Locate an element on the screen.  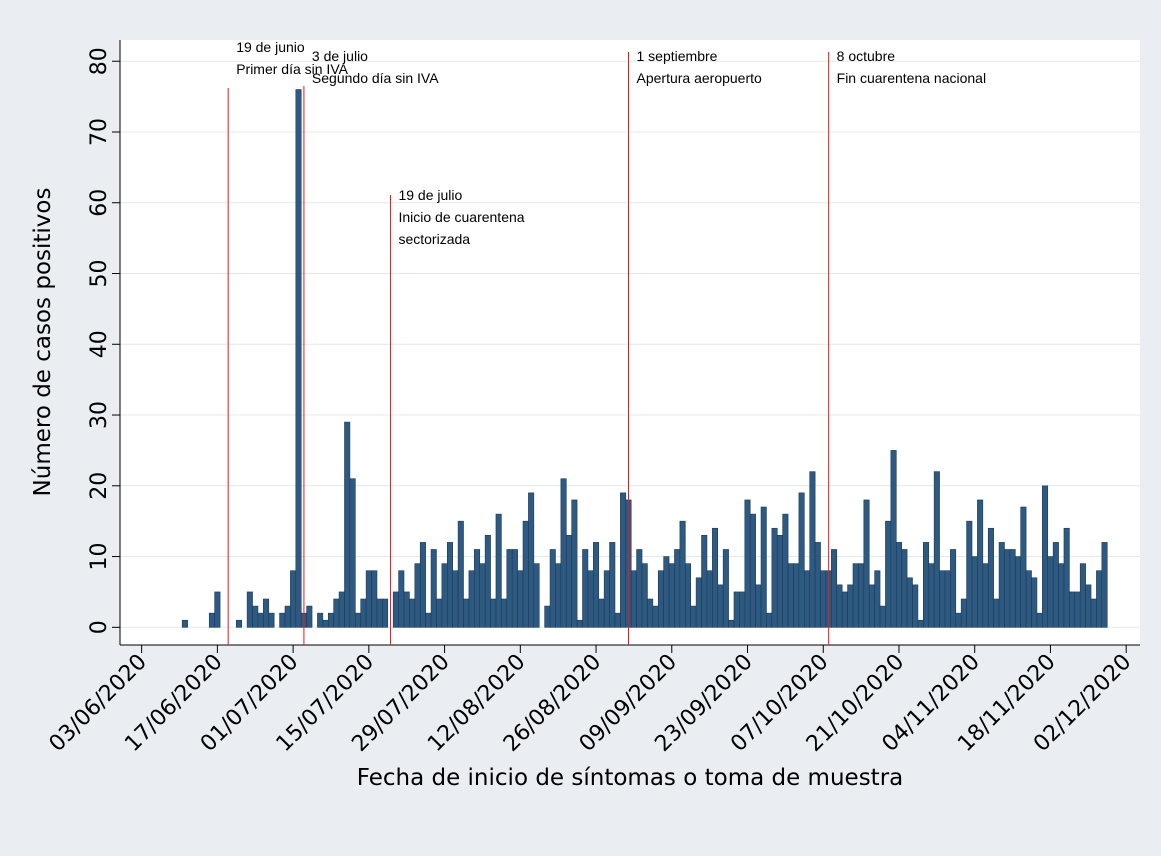
annotation-text: sectorizada is located at coordinates (434, 239).